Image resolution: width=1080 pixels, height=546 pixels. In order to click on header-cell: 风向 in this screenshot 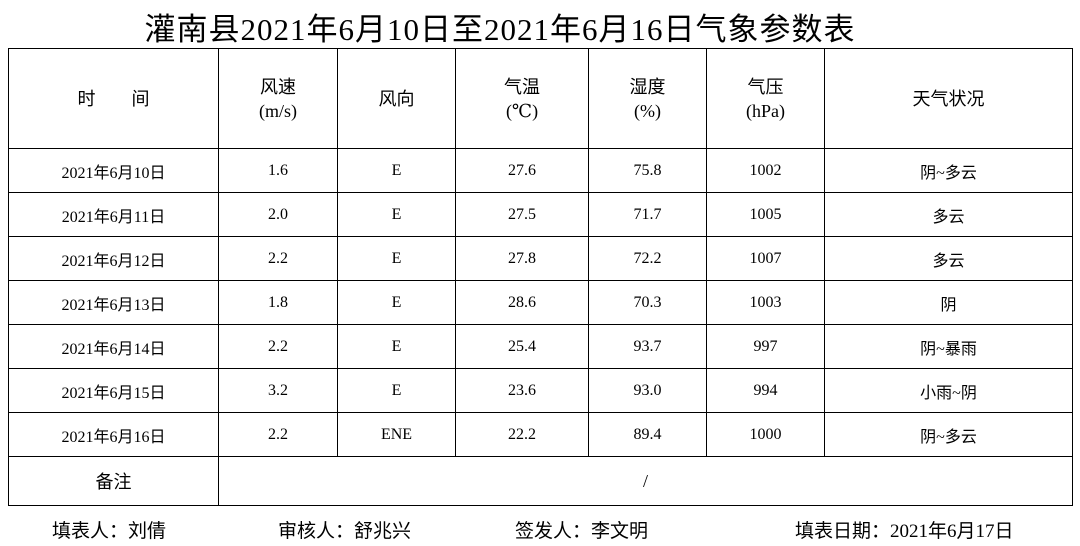, I will do `click(396, 98)`.